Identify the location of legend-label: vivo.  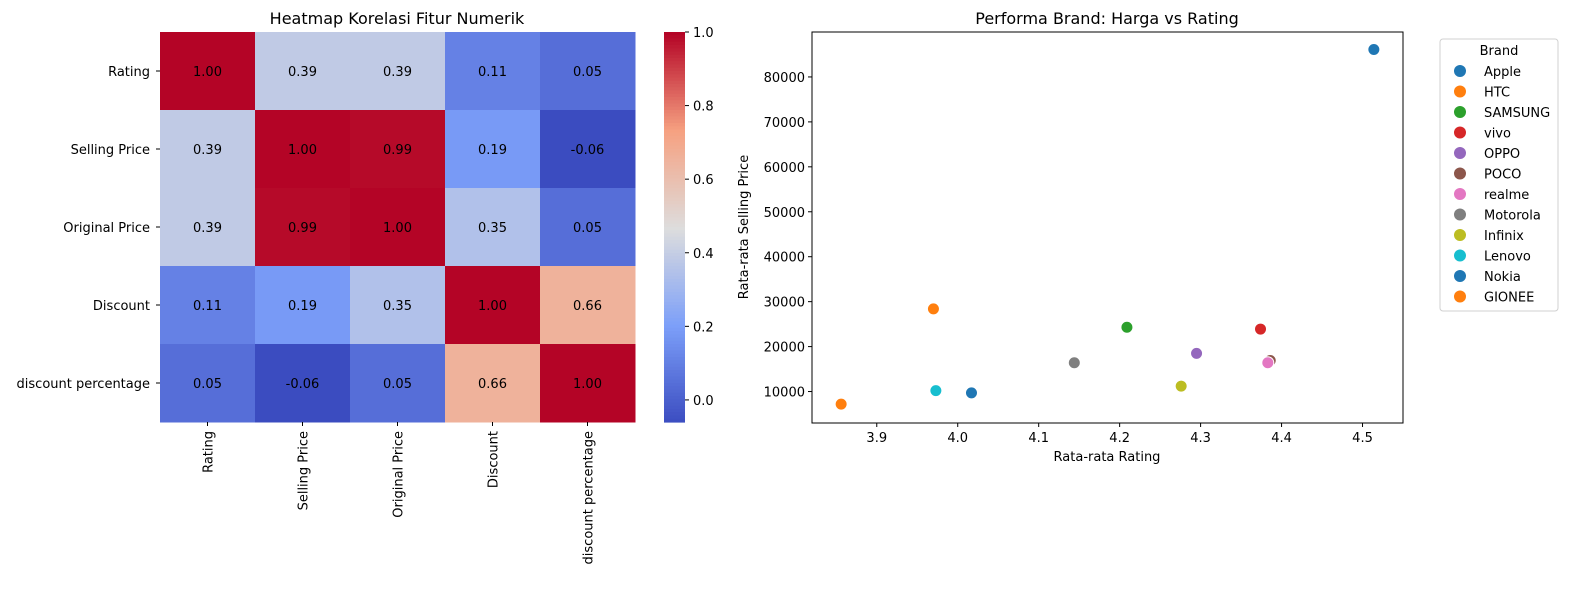
(1497, 134).